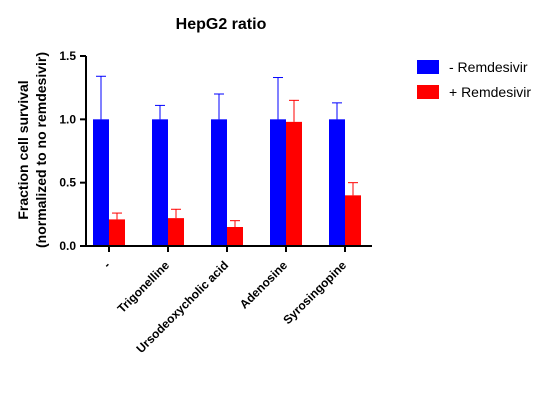 This screenshot has height=413, width=556. Describe the element at coordinates (67, 183) in the screenshot. I see `y-tick-label: 0.5` at that location.